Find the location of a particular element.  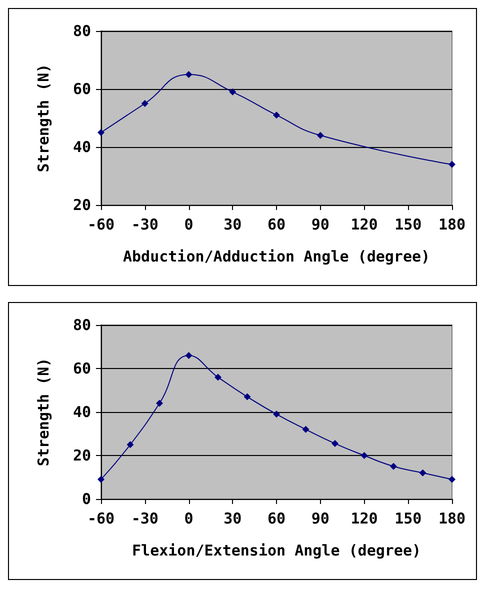

y-tick-label: 0 is located at coordinates (86, 499).